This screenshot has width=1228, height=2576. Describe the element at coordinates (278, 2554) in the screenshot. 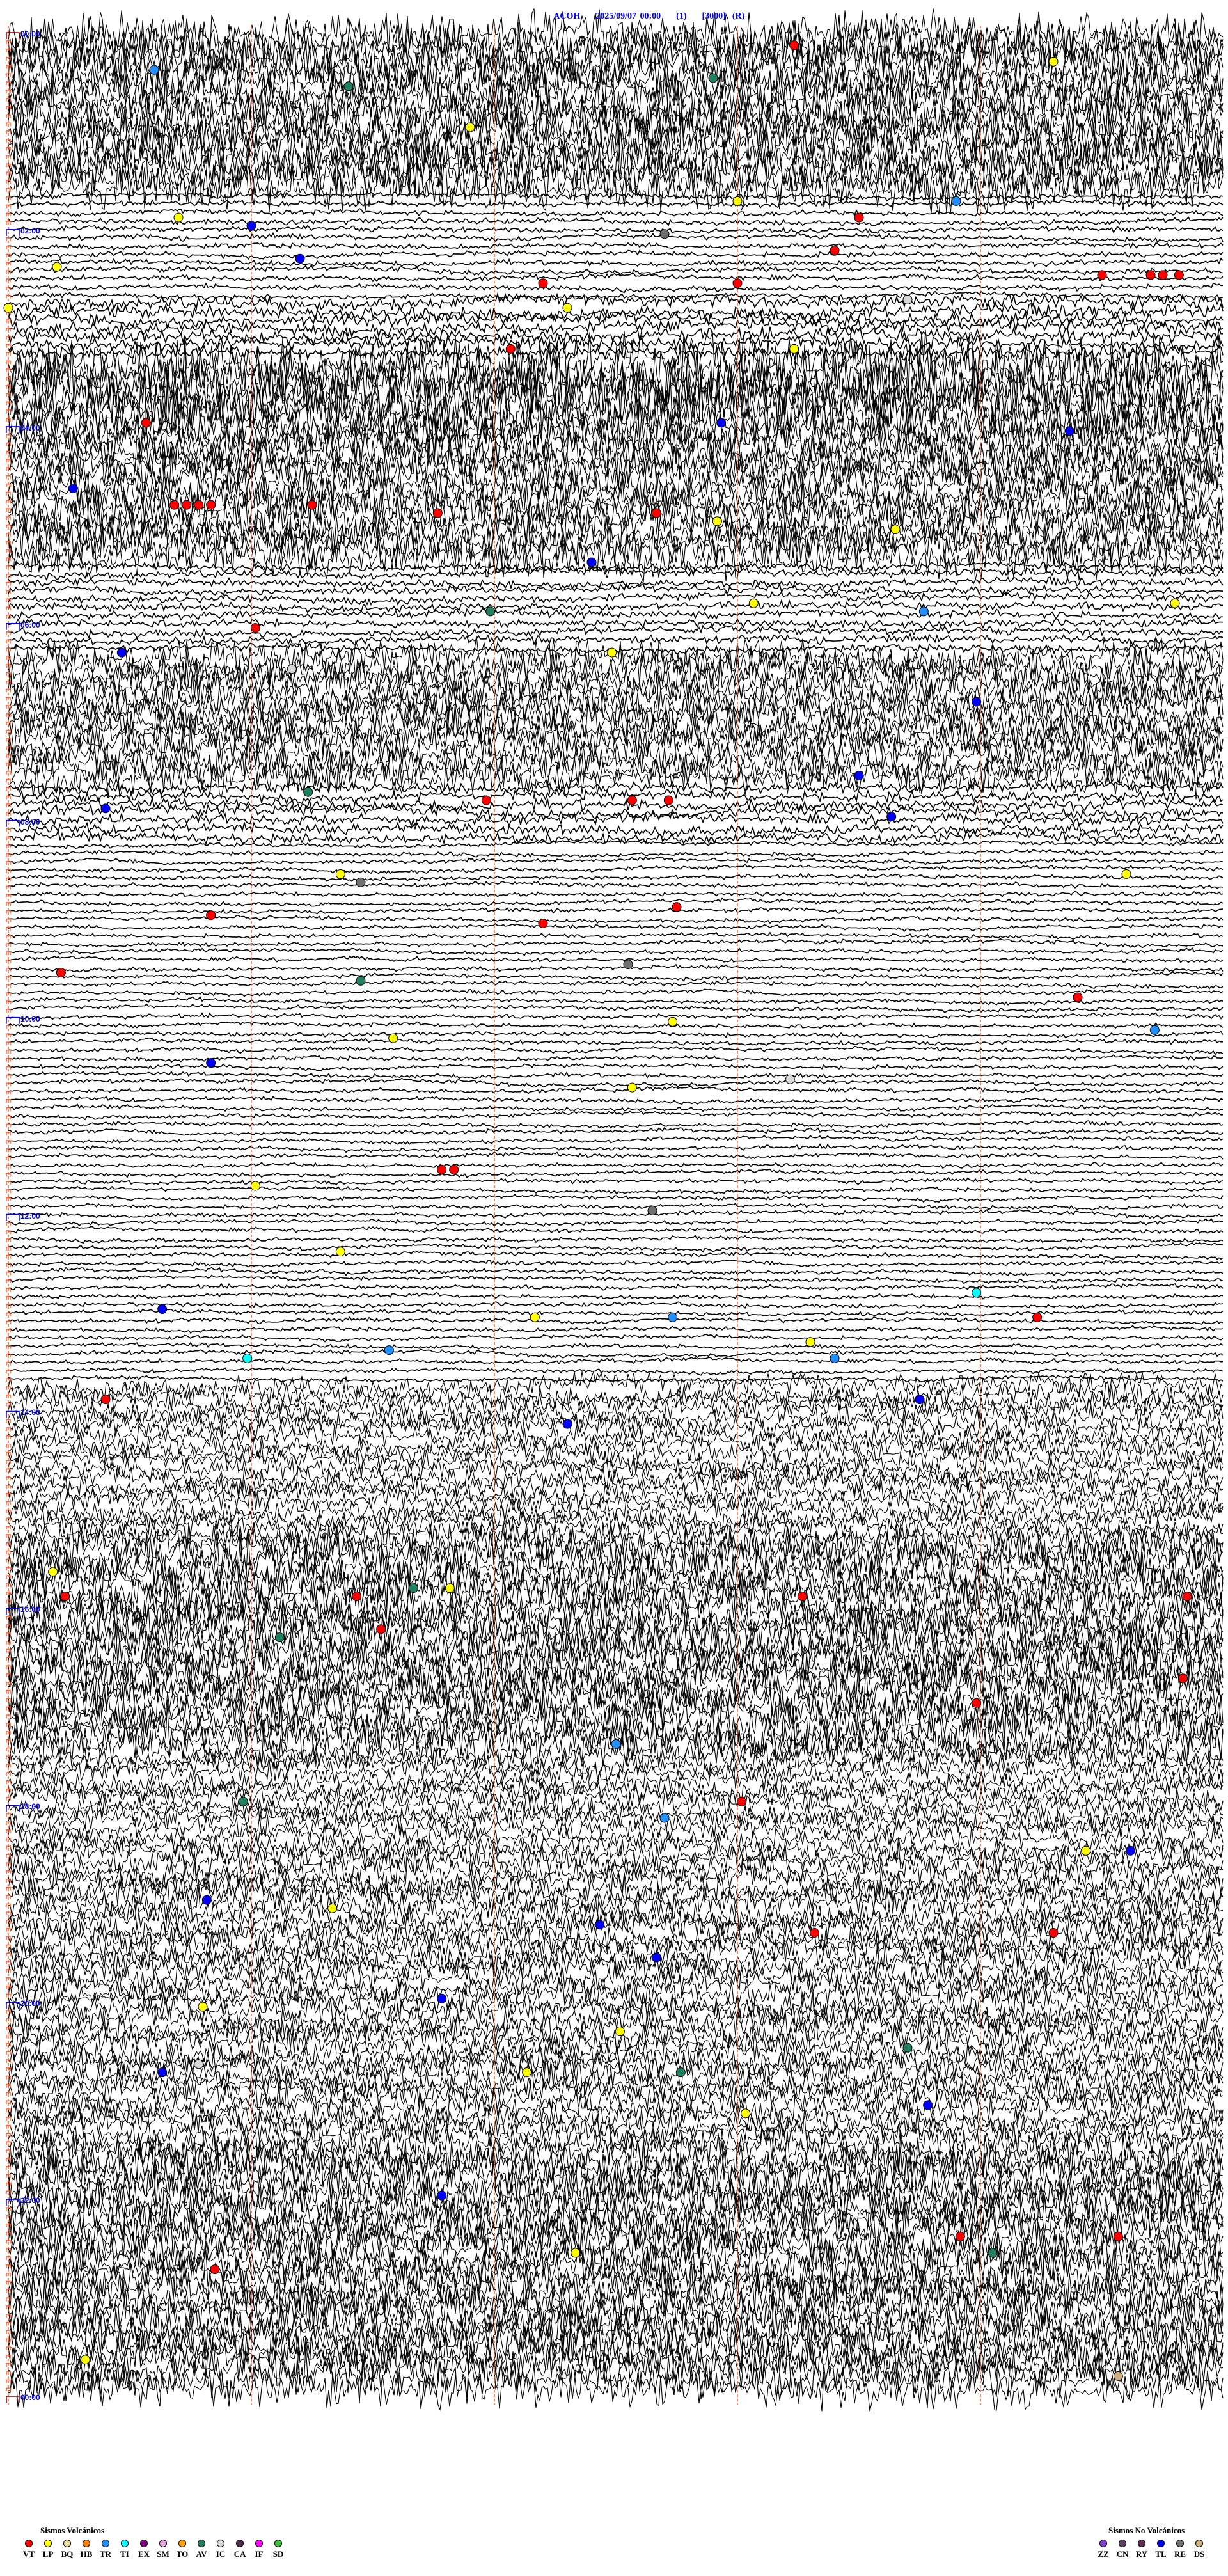

I see `legend-code: SD` at that location.